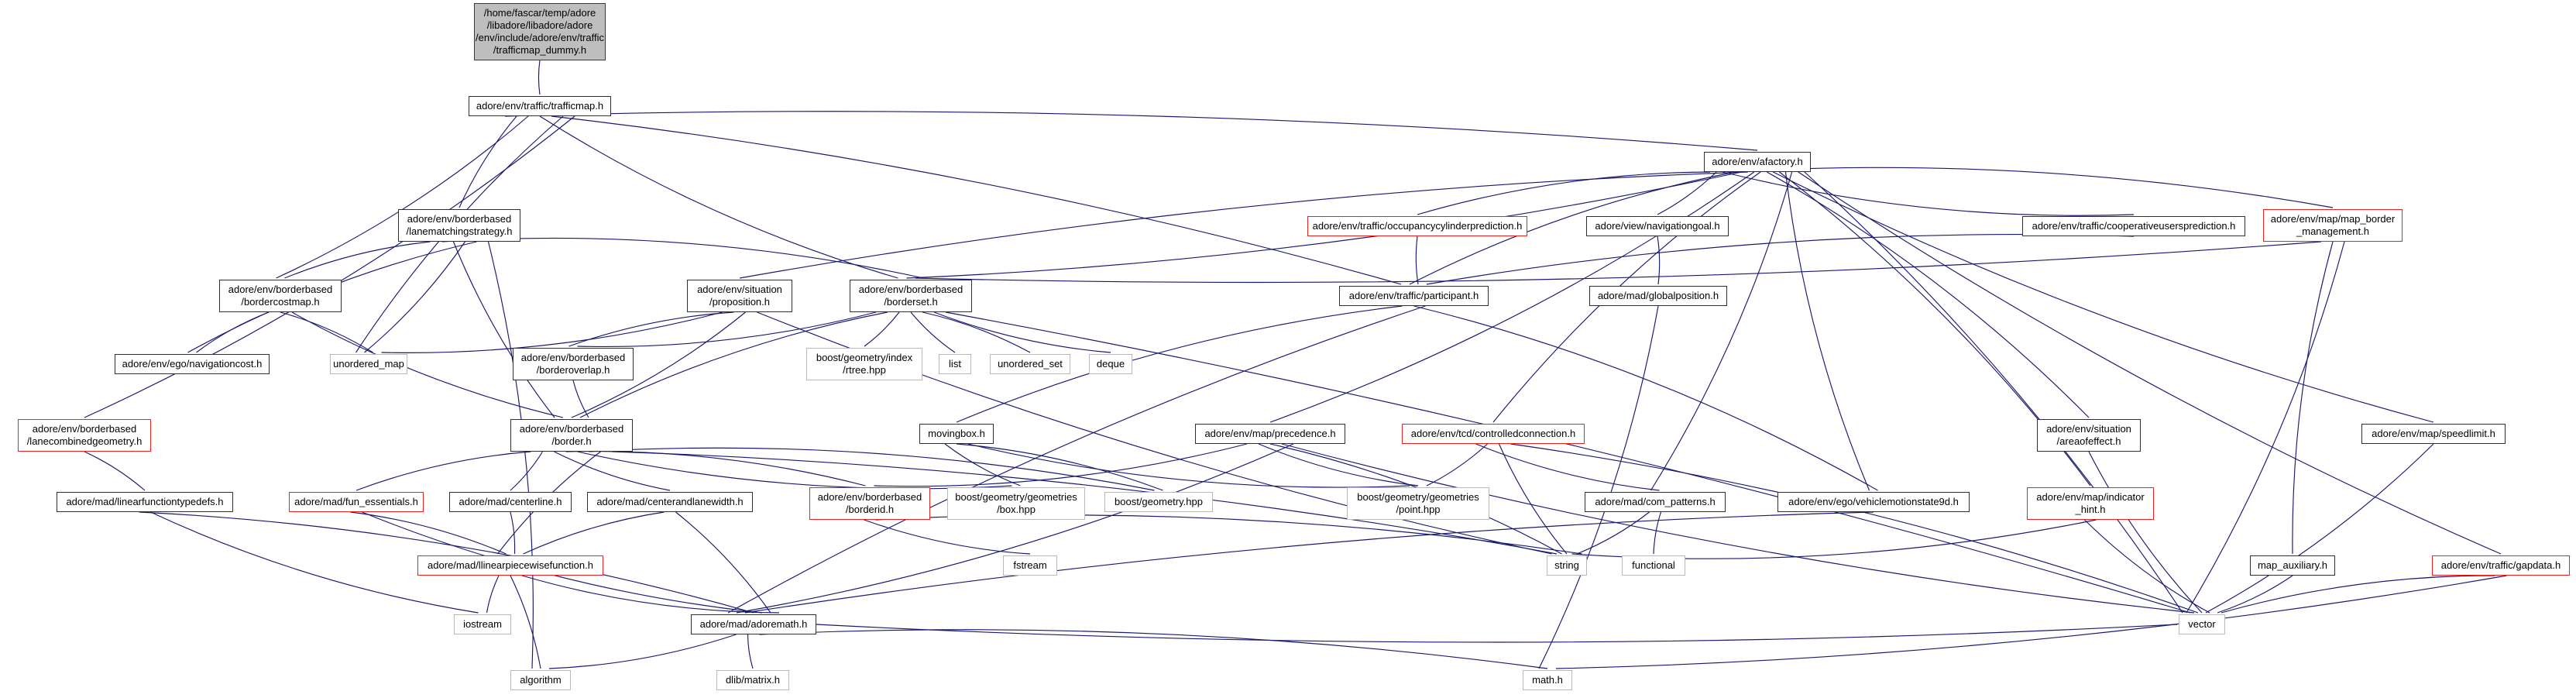  Describe the element at coordinates (314, 562) in the screenshot. I see `edge-lineartypedefs-iostream` at that location.